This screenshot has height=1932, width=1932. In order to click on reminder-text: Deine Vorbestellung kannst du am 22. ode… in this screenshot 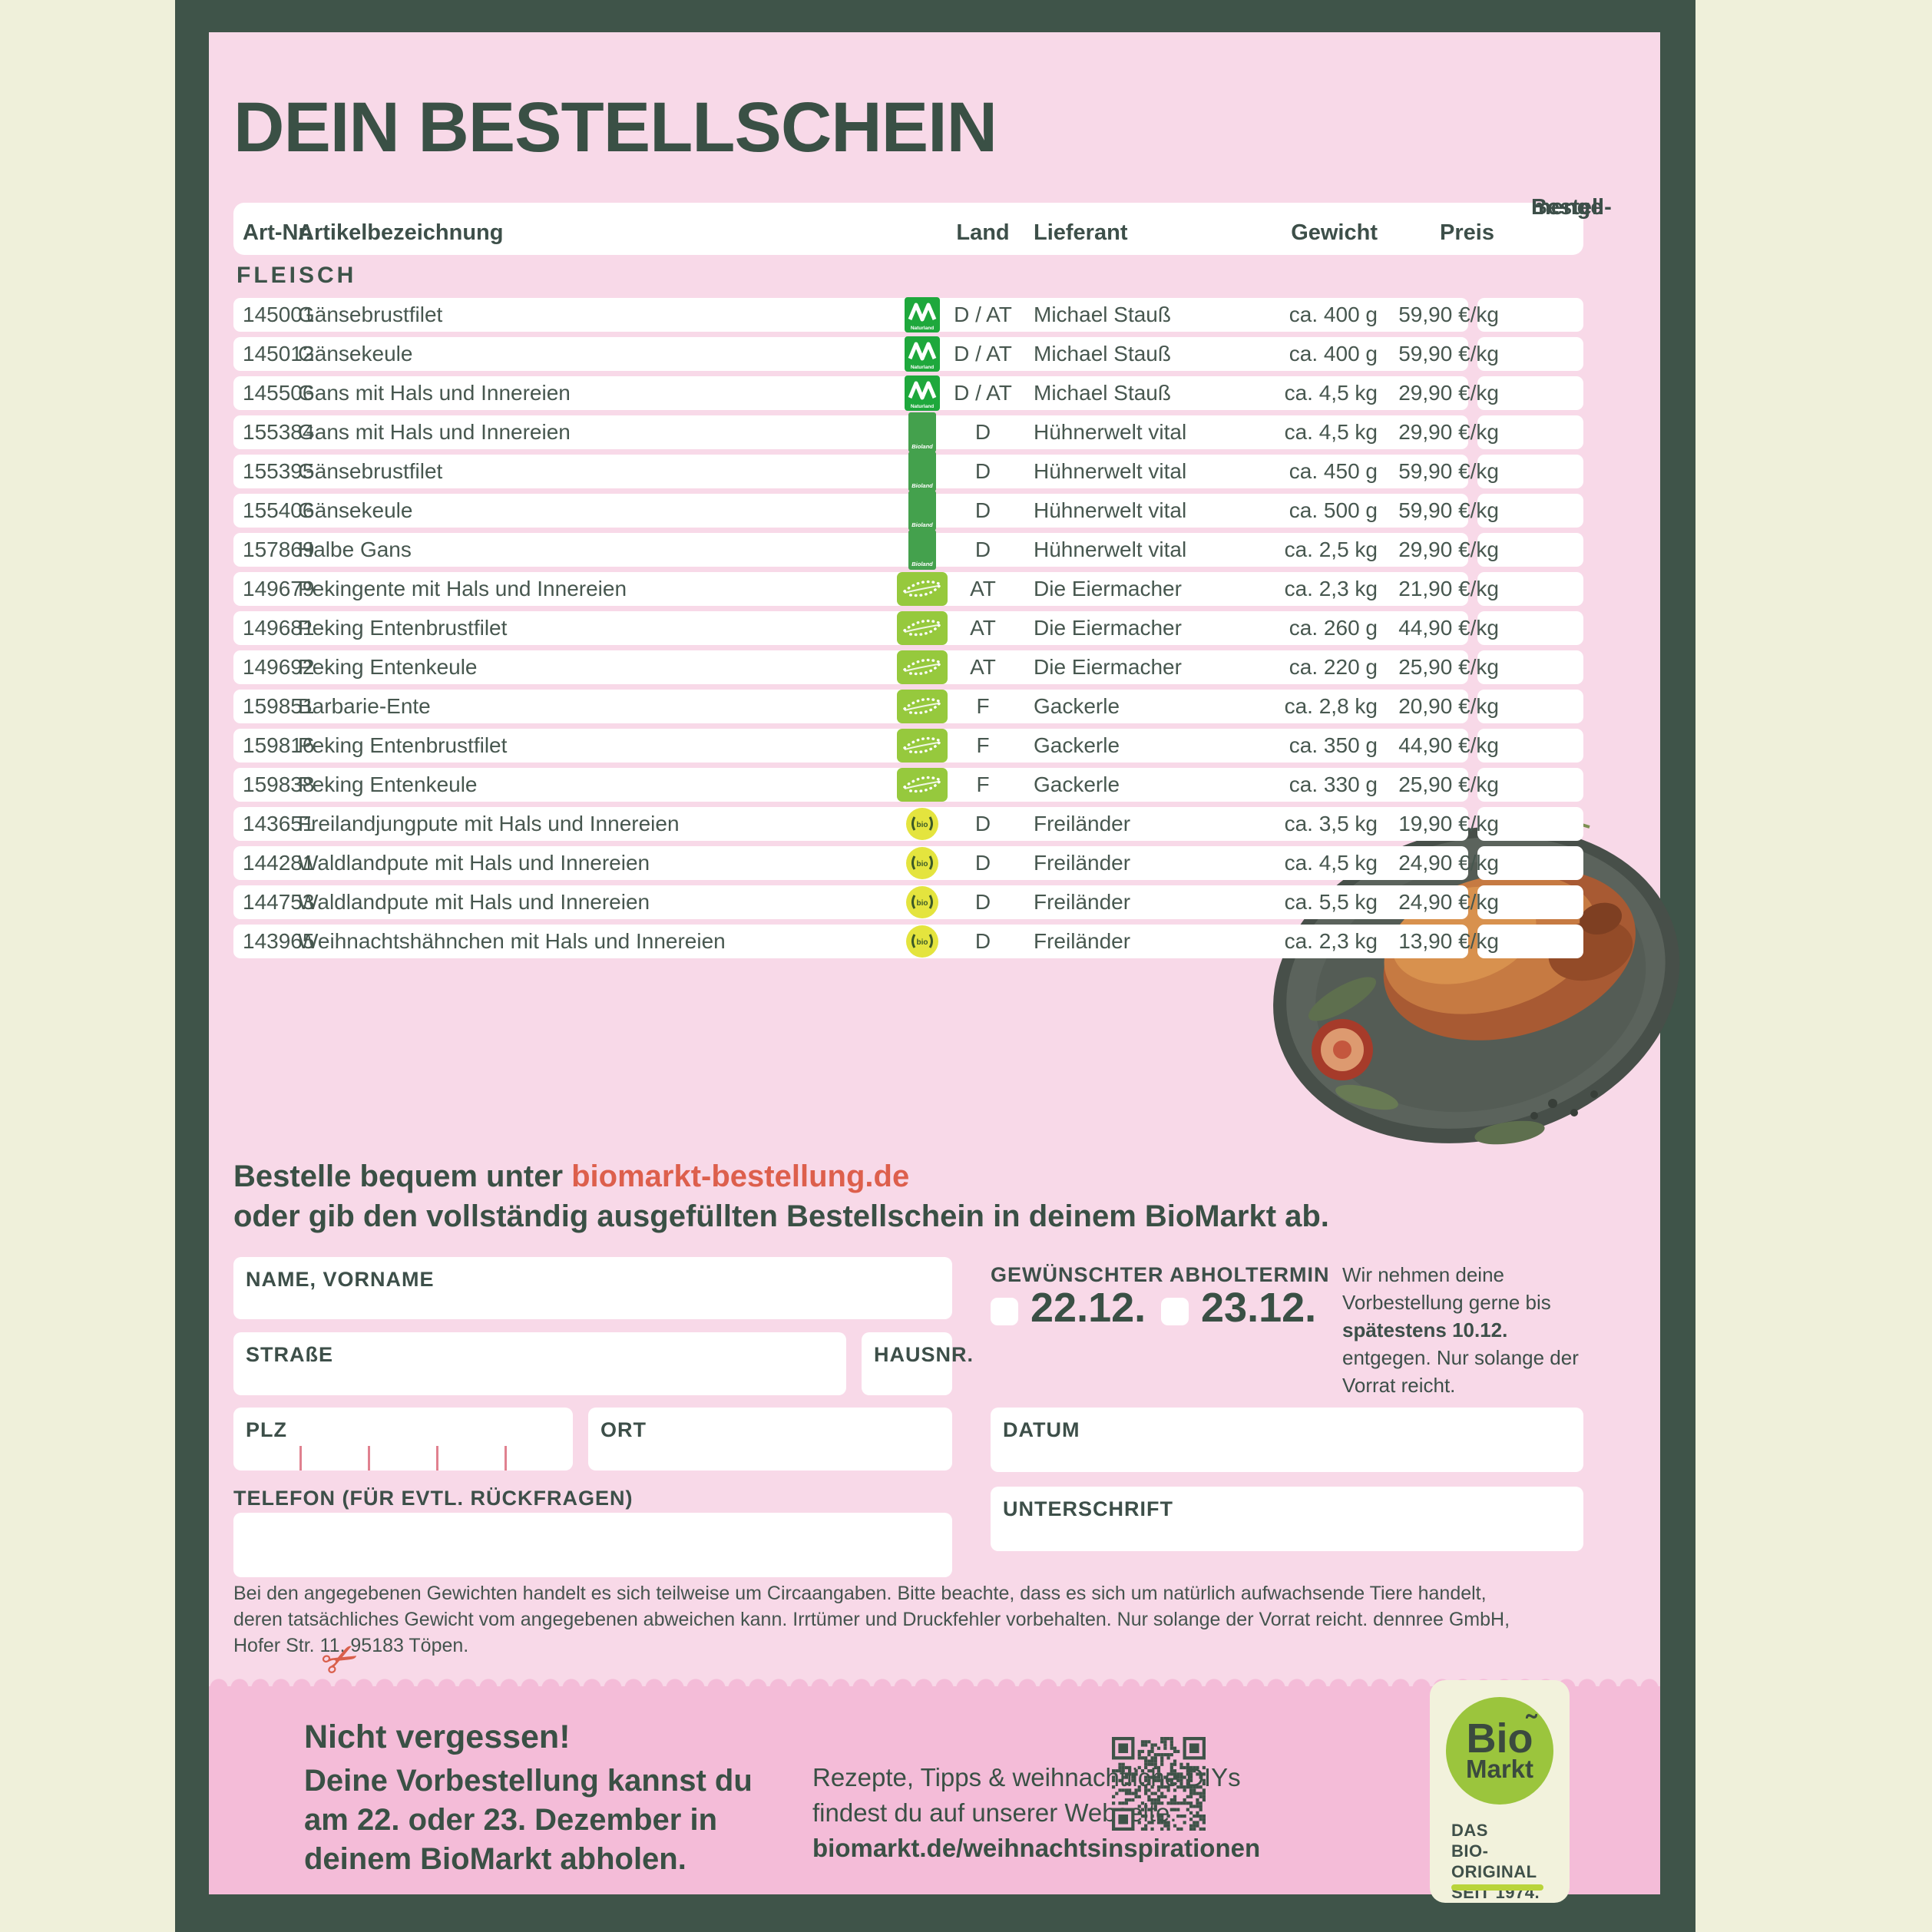, I will do `click(528, 1820)`.